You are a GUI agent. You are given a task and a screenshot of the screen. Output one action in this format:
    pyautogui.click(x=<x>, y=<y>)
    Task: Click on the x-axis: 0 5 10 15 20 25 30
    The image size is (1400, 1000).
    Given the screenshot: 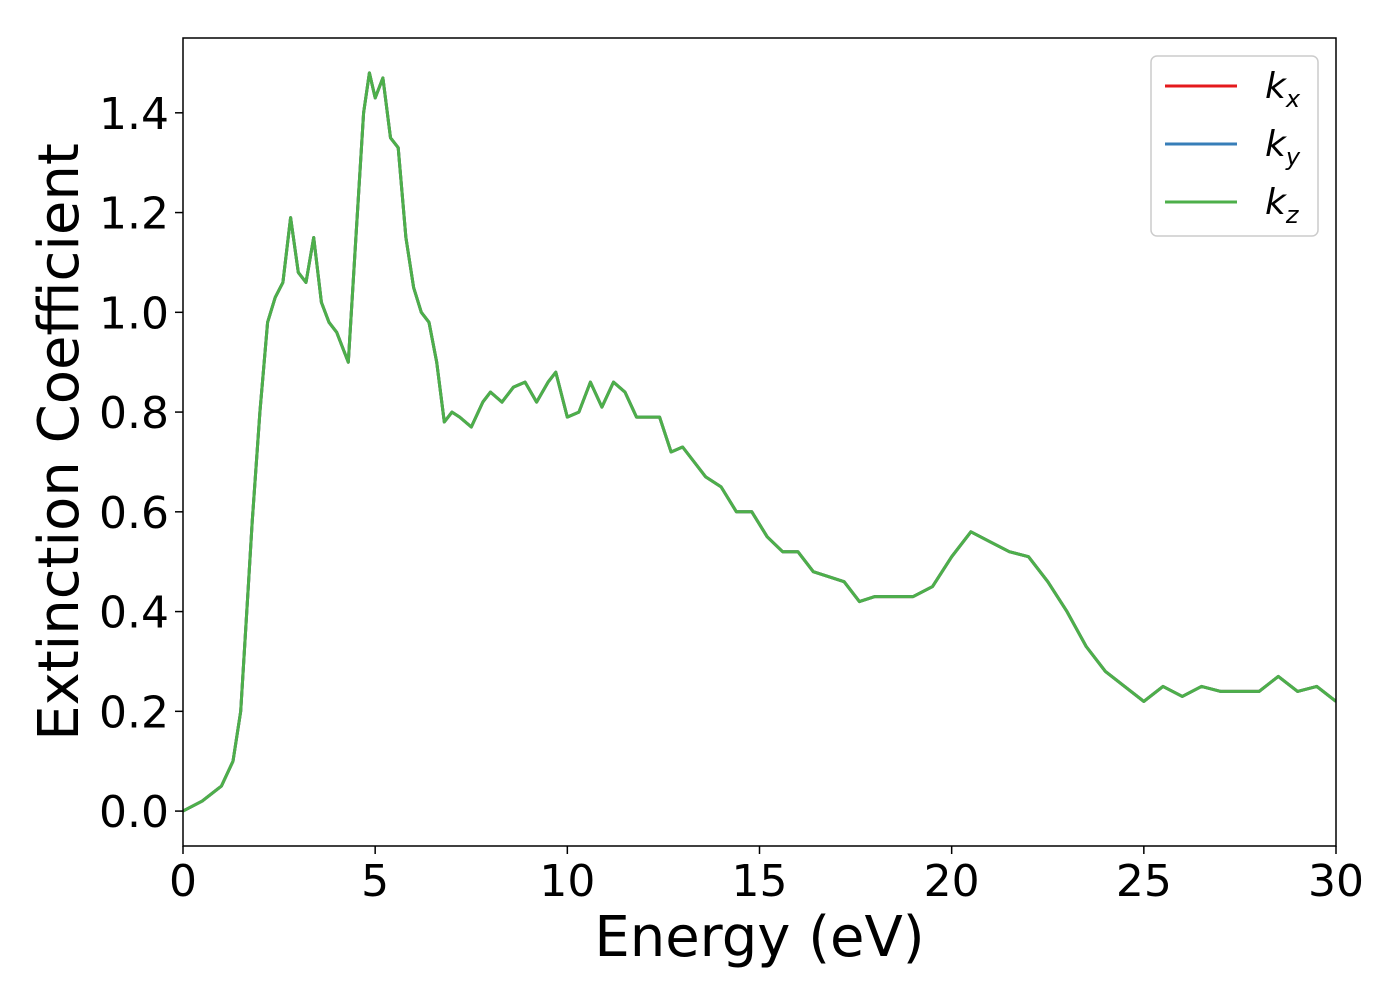 What is the action you would take?
    pyautogui.click(x=766, y=876)
    